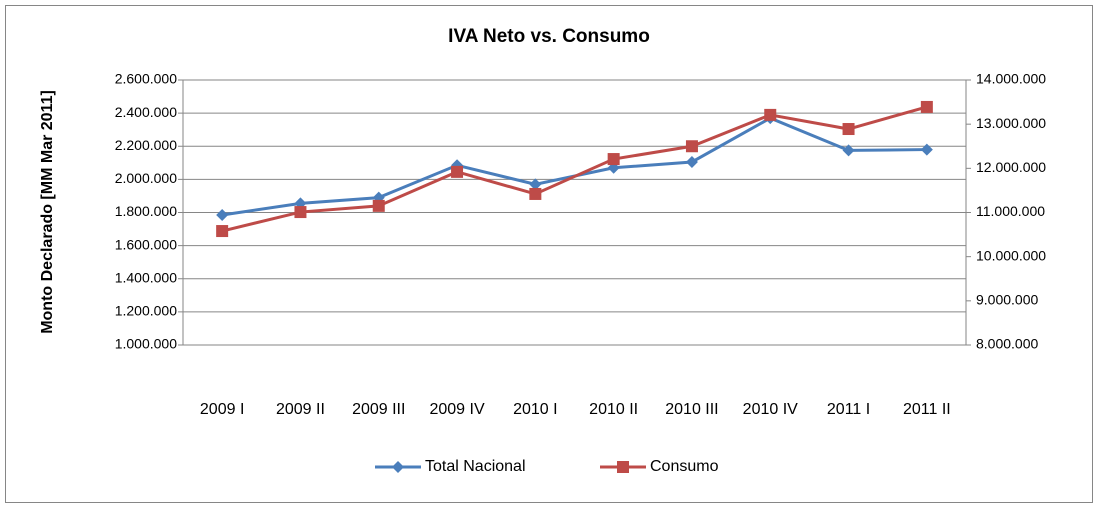  I want to click on x-tick-label: 2010 II, so click(613, 409).